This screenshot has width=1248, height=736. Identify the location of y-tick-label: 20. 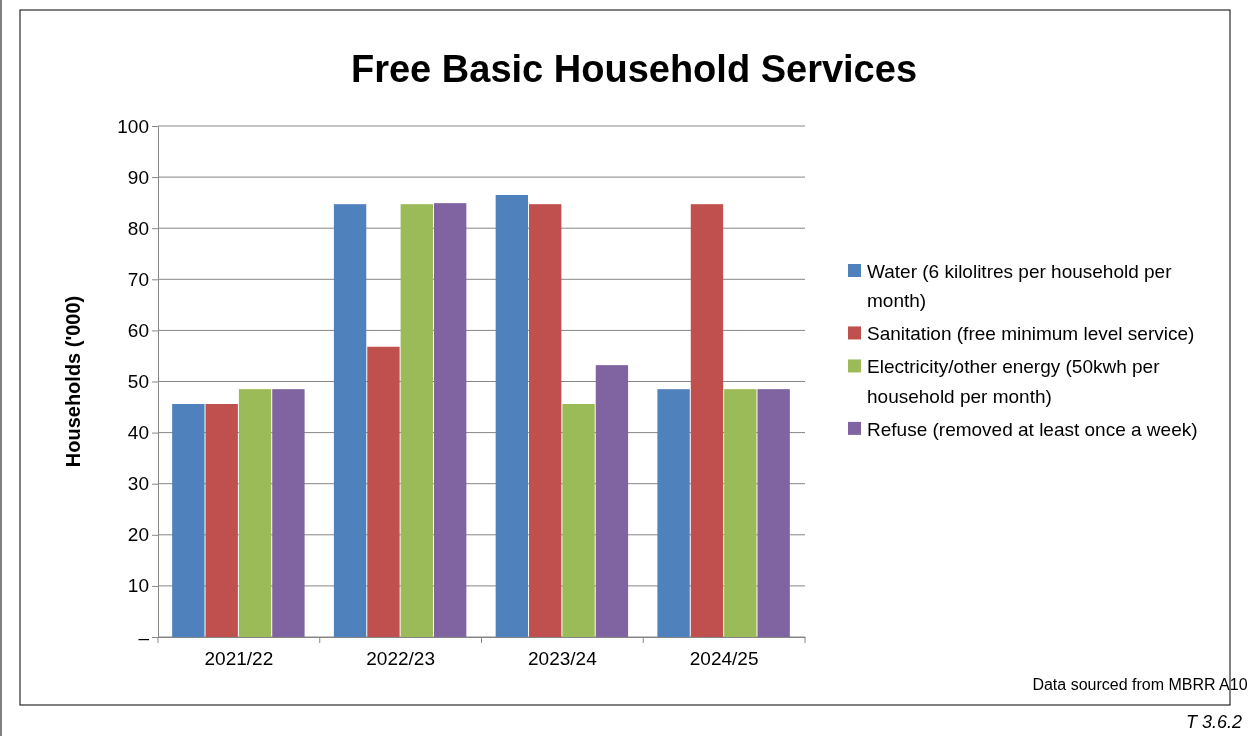
(138, 535).